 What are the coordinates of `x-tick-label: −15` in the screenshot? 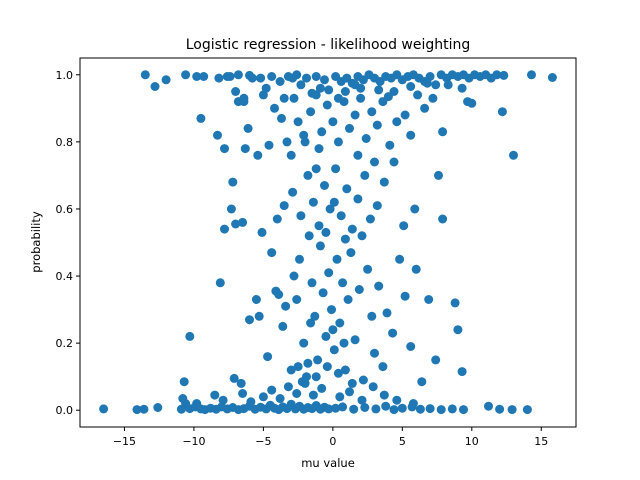 It's located at (124, 441).